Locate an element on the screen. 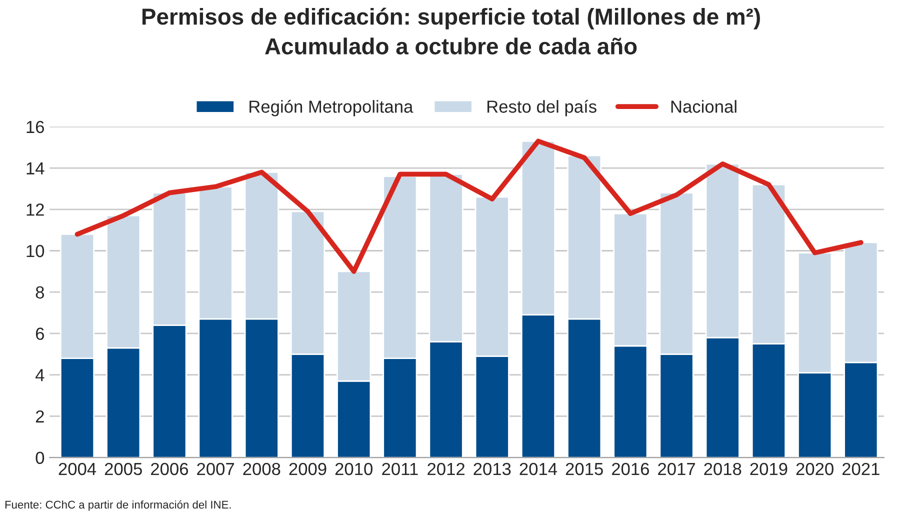 The width and height of the screenshot is (902, 517). legend-label: Región Metropolitana is located at coordinates (332, 108).